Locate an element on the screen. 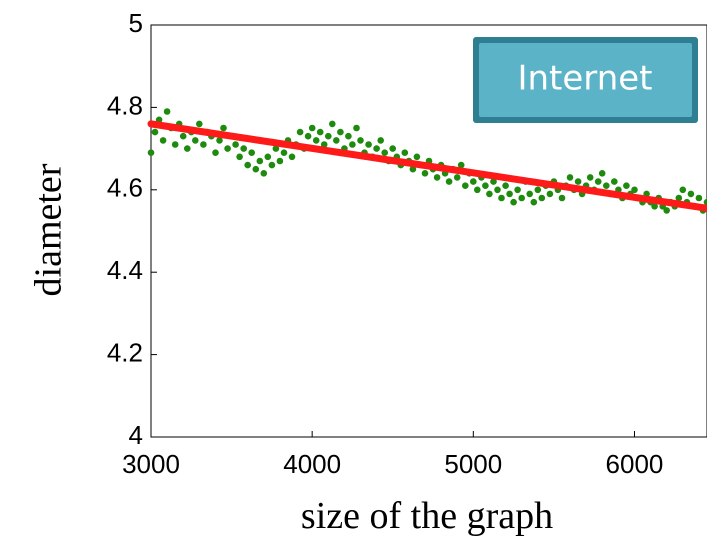 The height and width of the screenshot is (539, 707). y-tick-label: 4.4 is located at coordinates (125, 270).